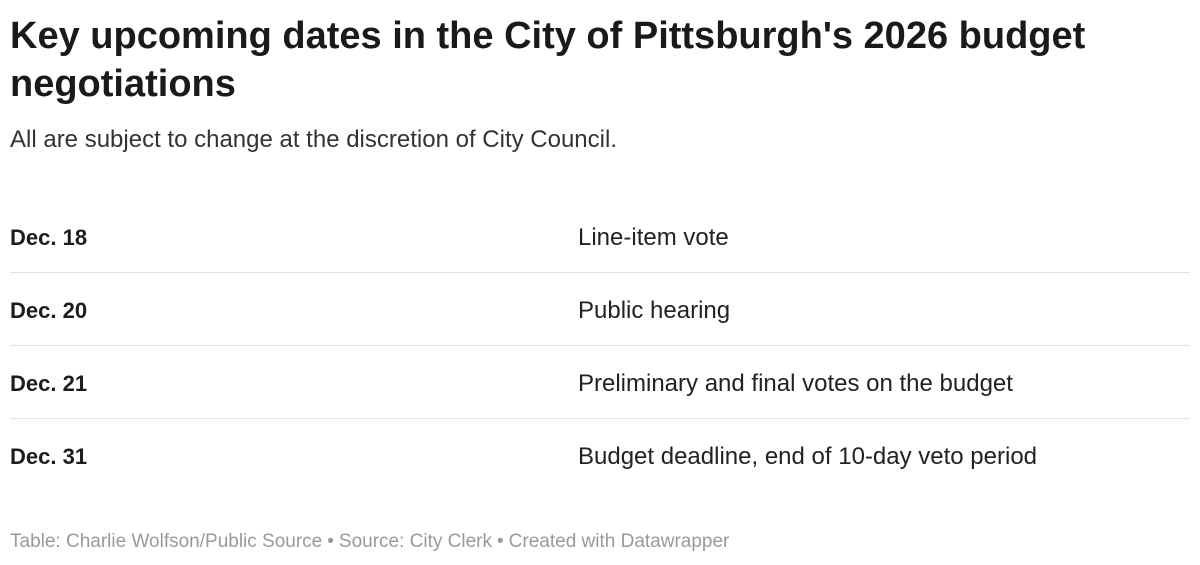  Describe the element at coordinates (415, 541) in the screenshot. I see `source-text: Source: City Clerk` at that location.